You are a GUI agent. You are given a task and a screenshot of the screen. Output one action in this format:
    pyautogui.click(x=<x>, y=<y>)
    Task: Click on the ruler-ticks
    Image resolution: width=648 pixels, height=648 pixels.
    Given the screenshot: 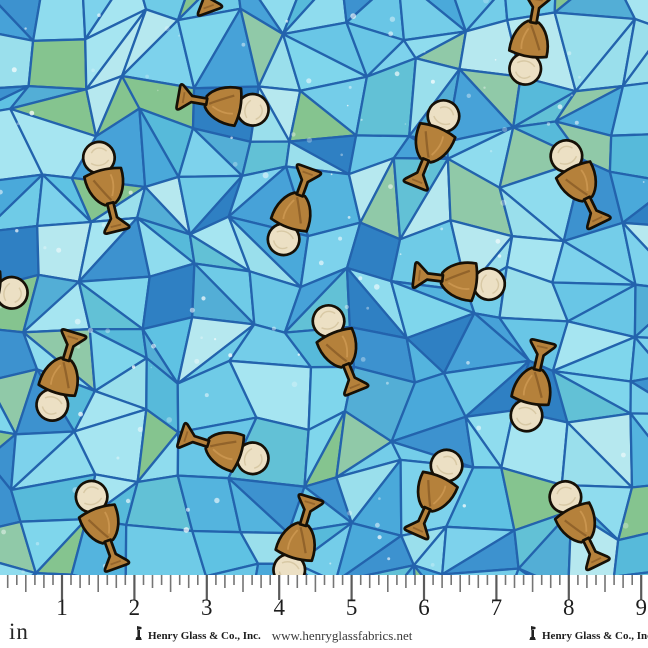 What is the action you would take?
    pyautogui.click(x=324, y=587)
    